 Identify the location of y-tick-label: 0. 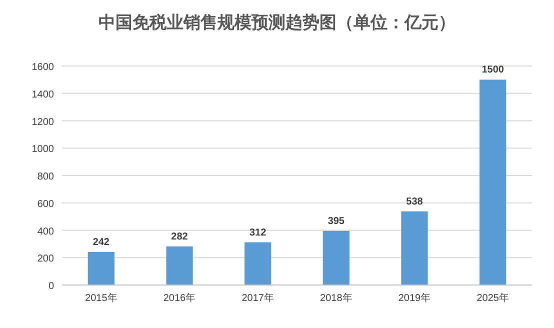
(51, 286).